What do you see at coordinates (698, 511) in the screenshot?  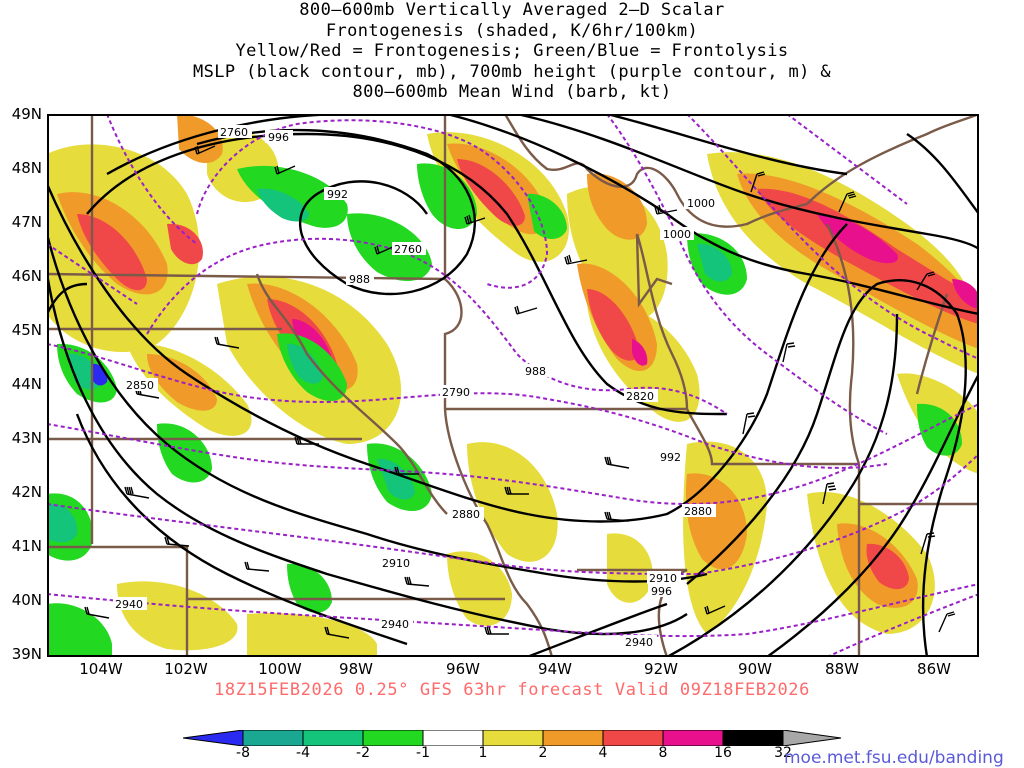 I see `height-label-2880-b: 2880` at bounding box center [698, 511].